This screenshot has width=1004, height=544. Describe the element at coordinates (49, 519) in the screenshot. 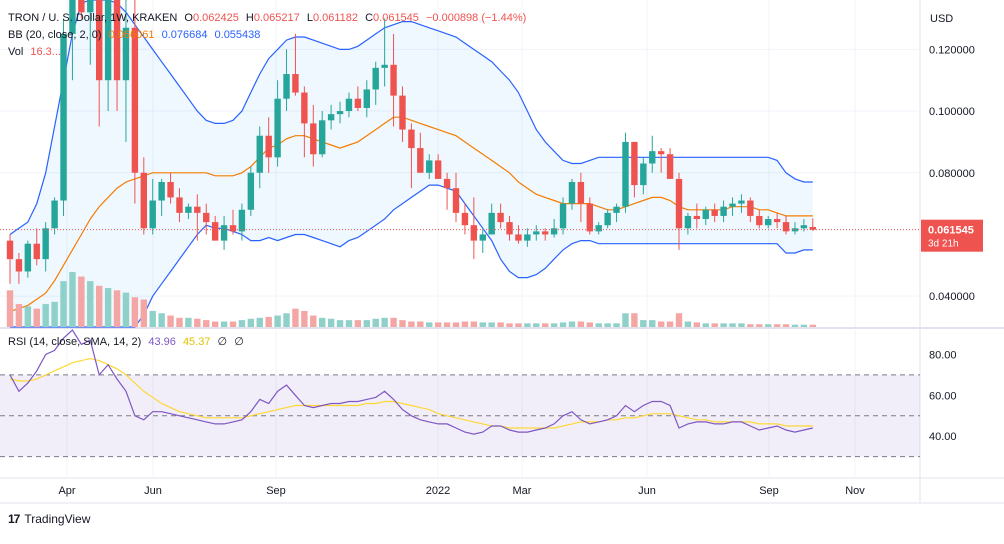

I see `tradingview-brand: 17 TradingView` at that location.